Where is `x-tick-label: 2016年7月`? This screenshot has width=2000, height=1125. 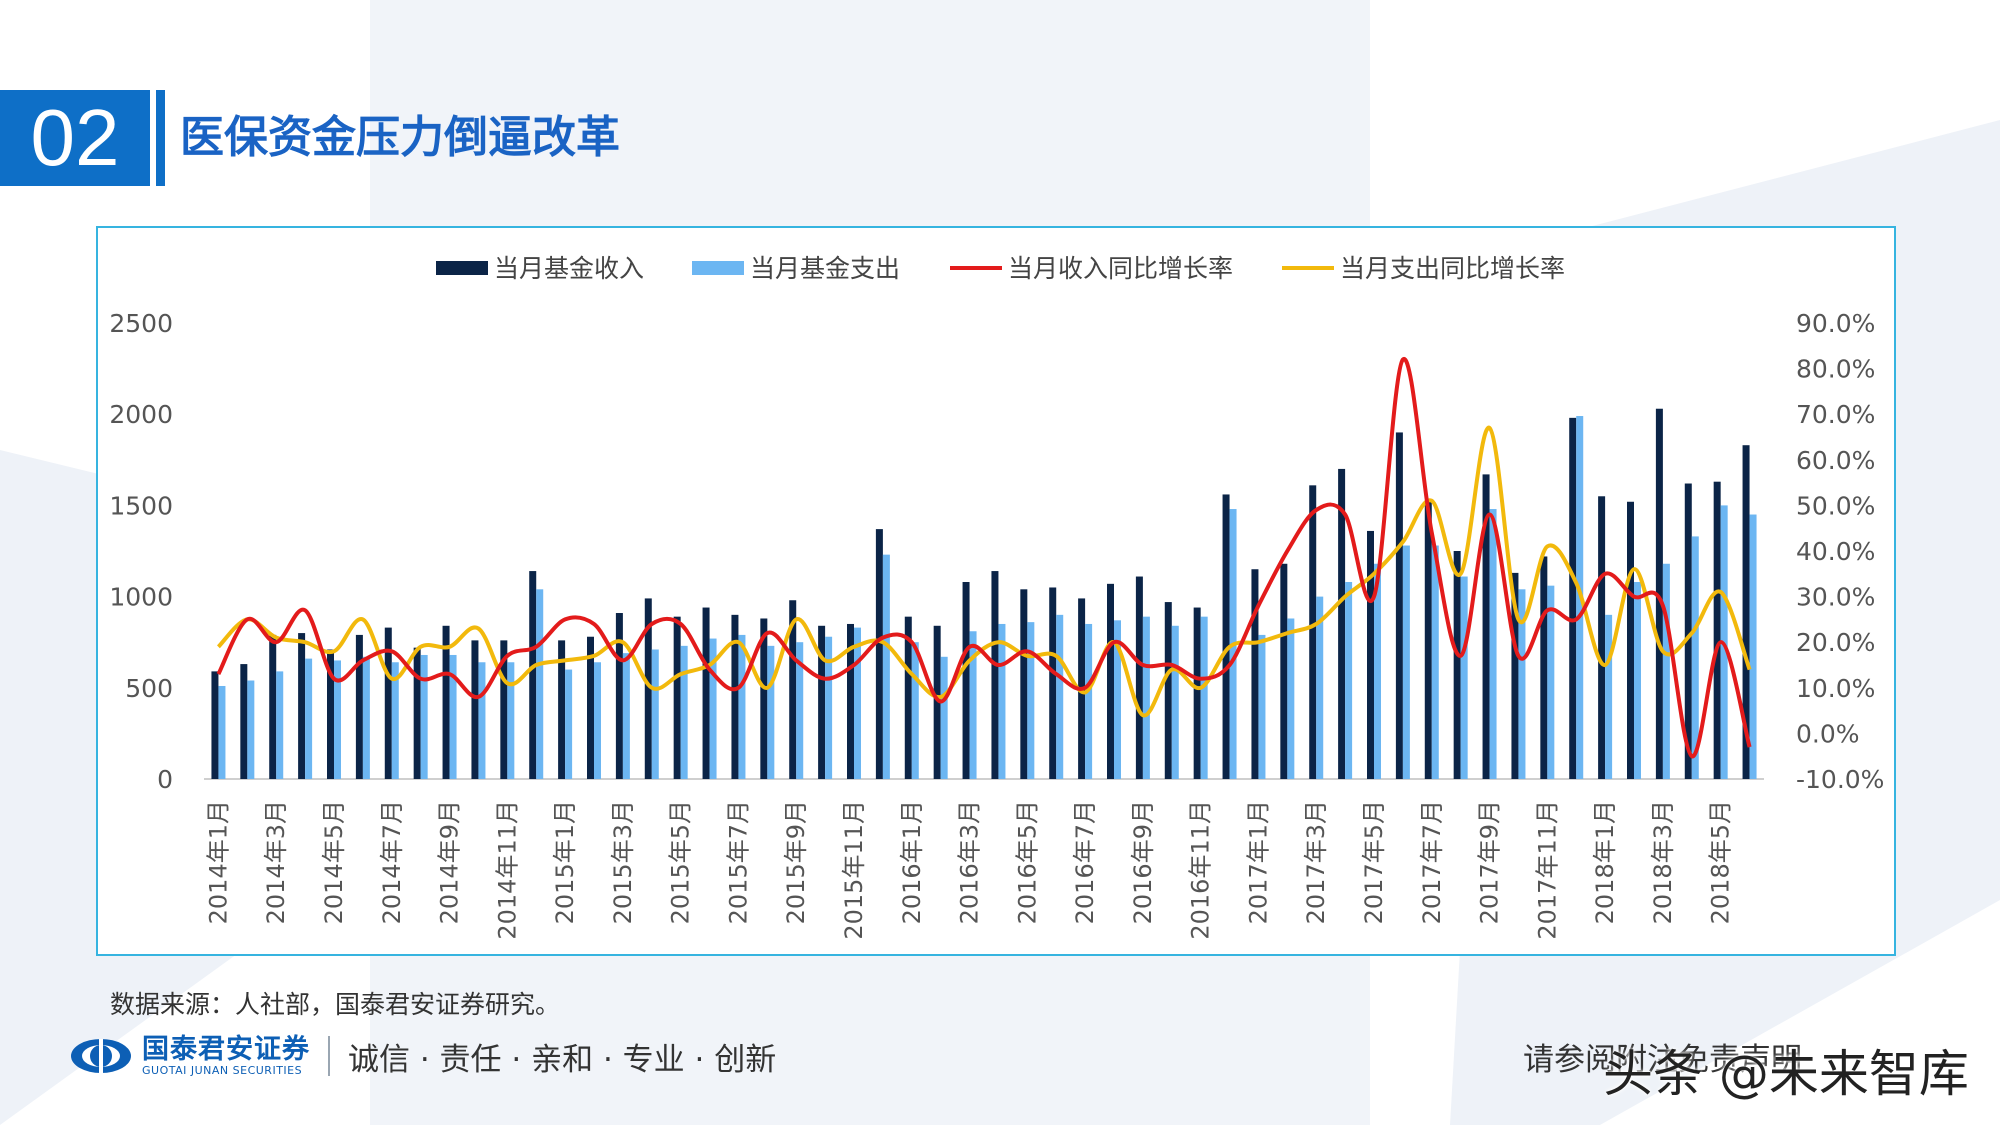 x-tick-label: 2016年7月 is located at coordinates (1085, 862).